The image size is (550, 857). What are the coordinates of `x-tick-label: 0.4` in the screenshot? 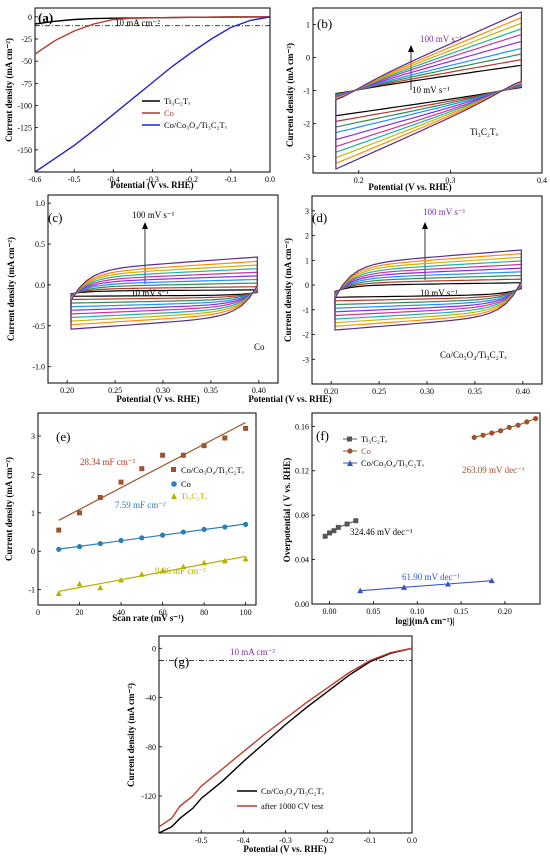 It's located at (542, 180).